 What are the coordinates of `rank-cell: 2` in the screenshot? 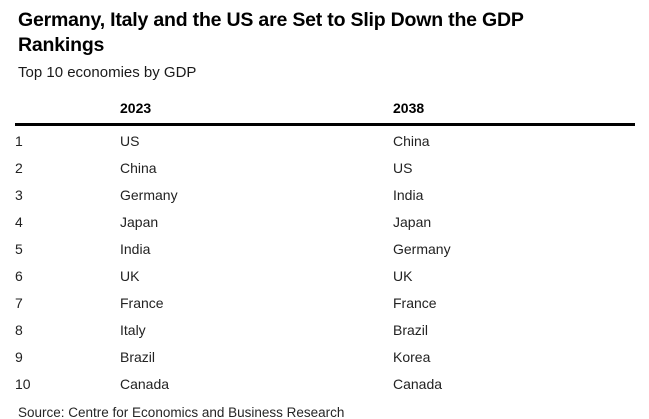 It's located at (19, 168).